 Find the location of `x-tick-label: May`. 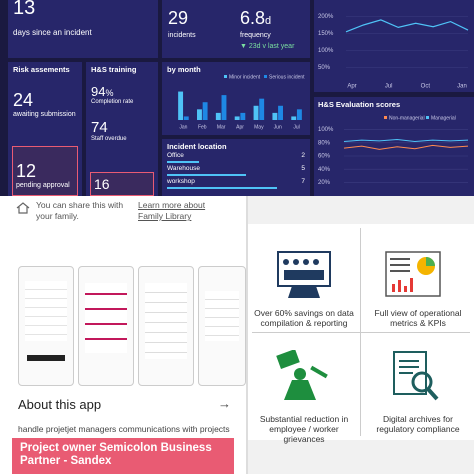

x-tick-label: May is located at coordinates (259, 127).